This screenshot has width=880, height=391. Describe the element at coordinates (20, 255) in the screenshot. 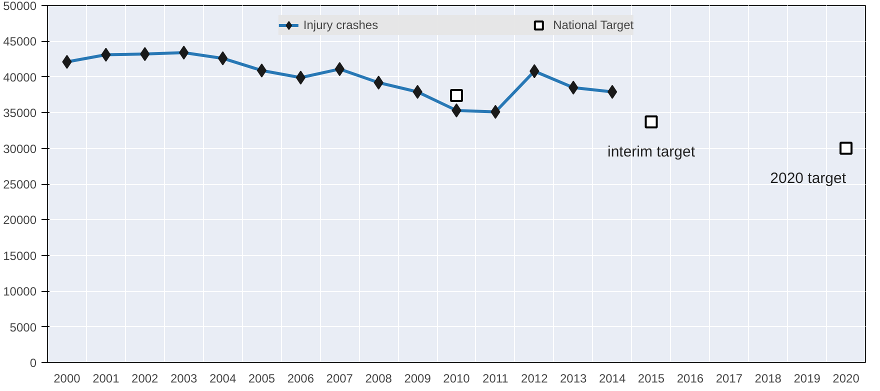

I see `y-tick-label: 15000` at that location.